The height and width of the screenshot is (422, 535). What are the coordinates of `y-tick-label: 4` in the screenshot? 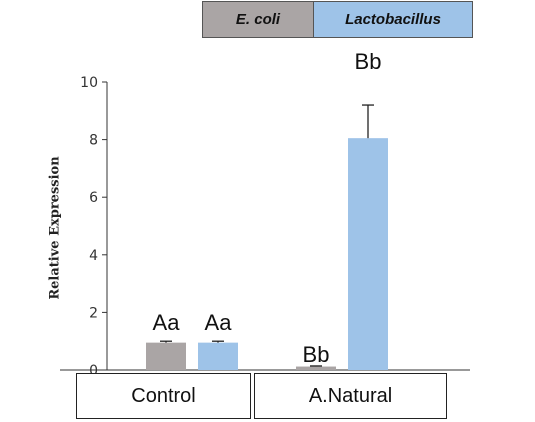 It's located at (93, 256).